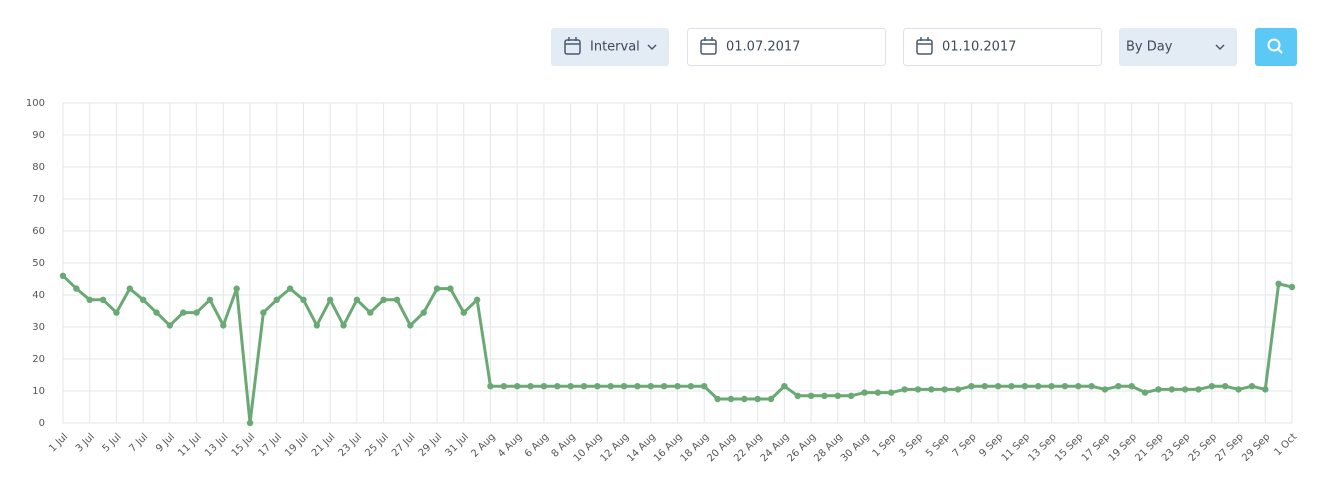 This screenshot has height=500, width=1340. Describe the element at coordinates (614, 447) in the screenshot. I see `x-tick-label: 12 Aug` at that location.